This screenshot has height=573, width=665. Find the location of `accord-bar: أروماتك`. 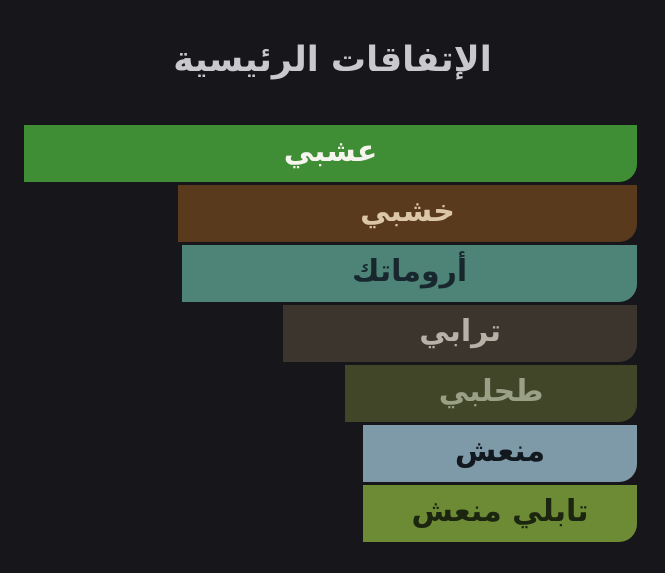

accord-bar: أروماتك is located at coordinates (409, 273).